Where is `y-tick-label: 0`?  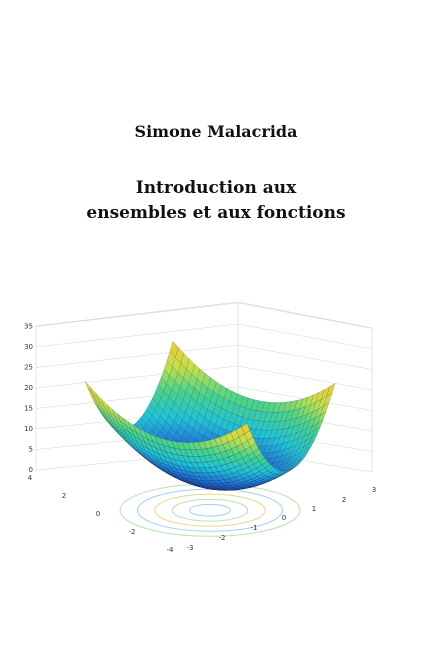
y-tick-label: 0 is located at coordinates (98, 514).